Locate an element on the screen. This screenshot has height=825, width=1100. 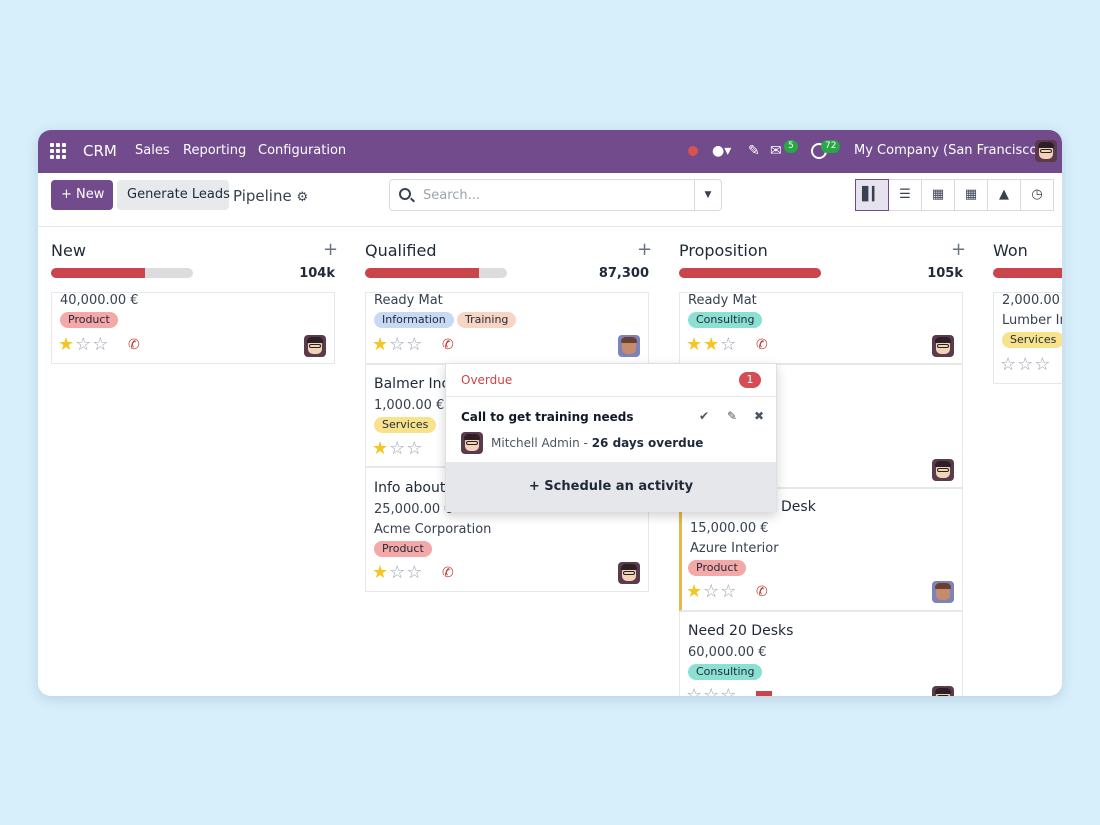
card-amount: 60,000.00 € is located at coordinates (727, 652).